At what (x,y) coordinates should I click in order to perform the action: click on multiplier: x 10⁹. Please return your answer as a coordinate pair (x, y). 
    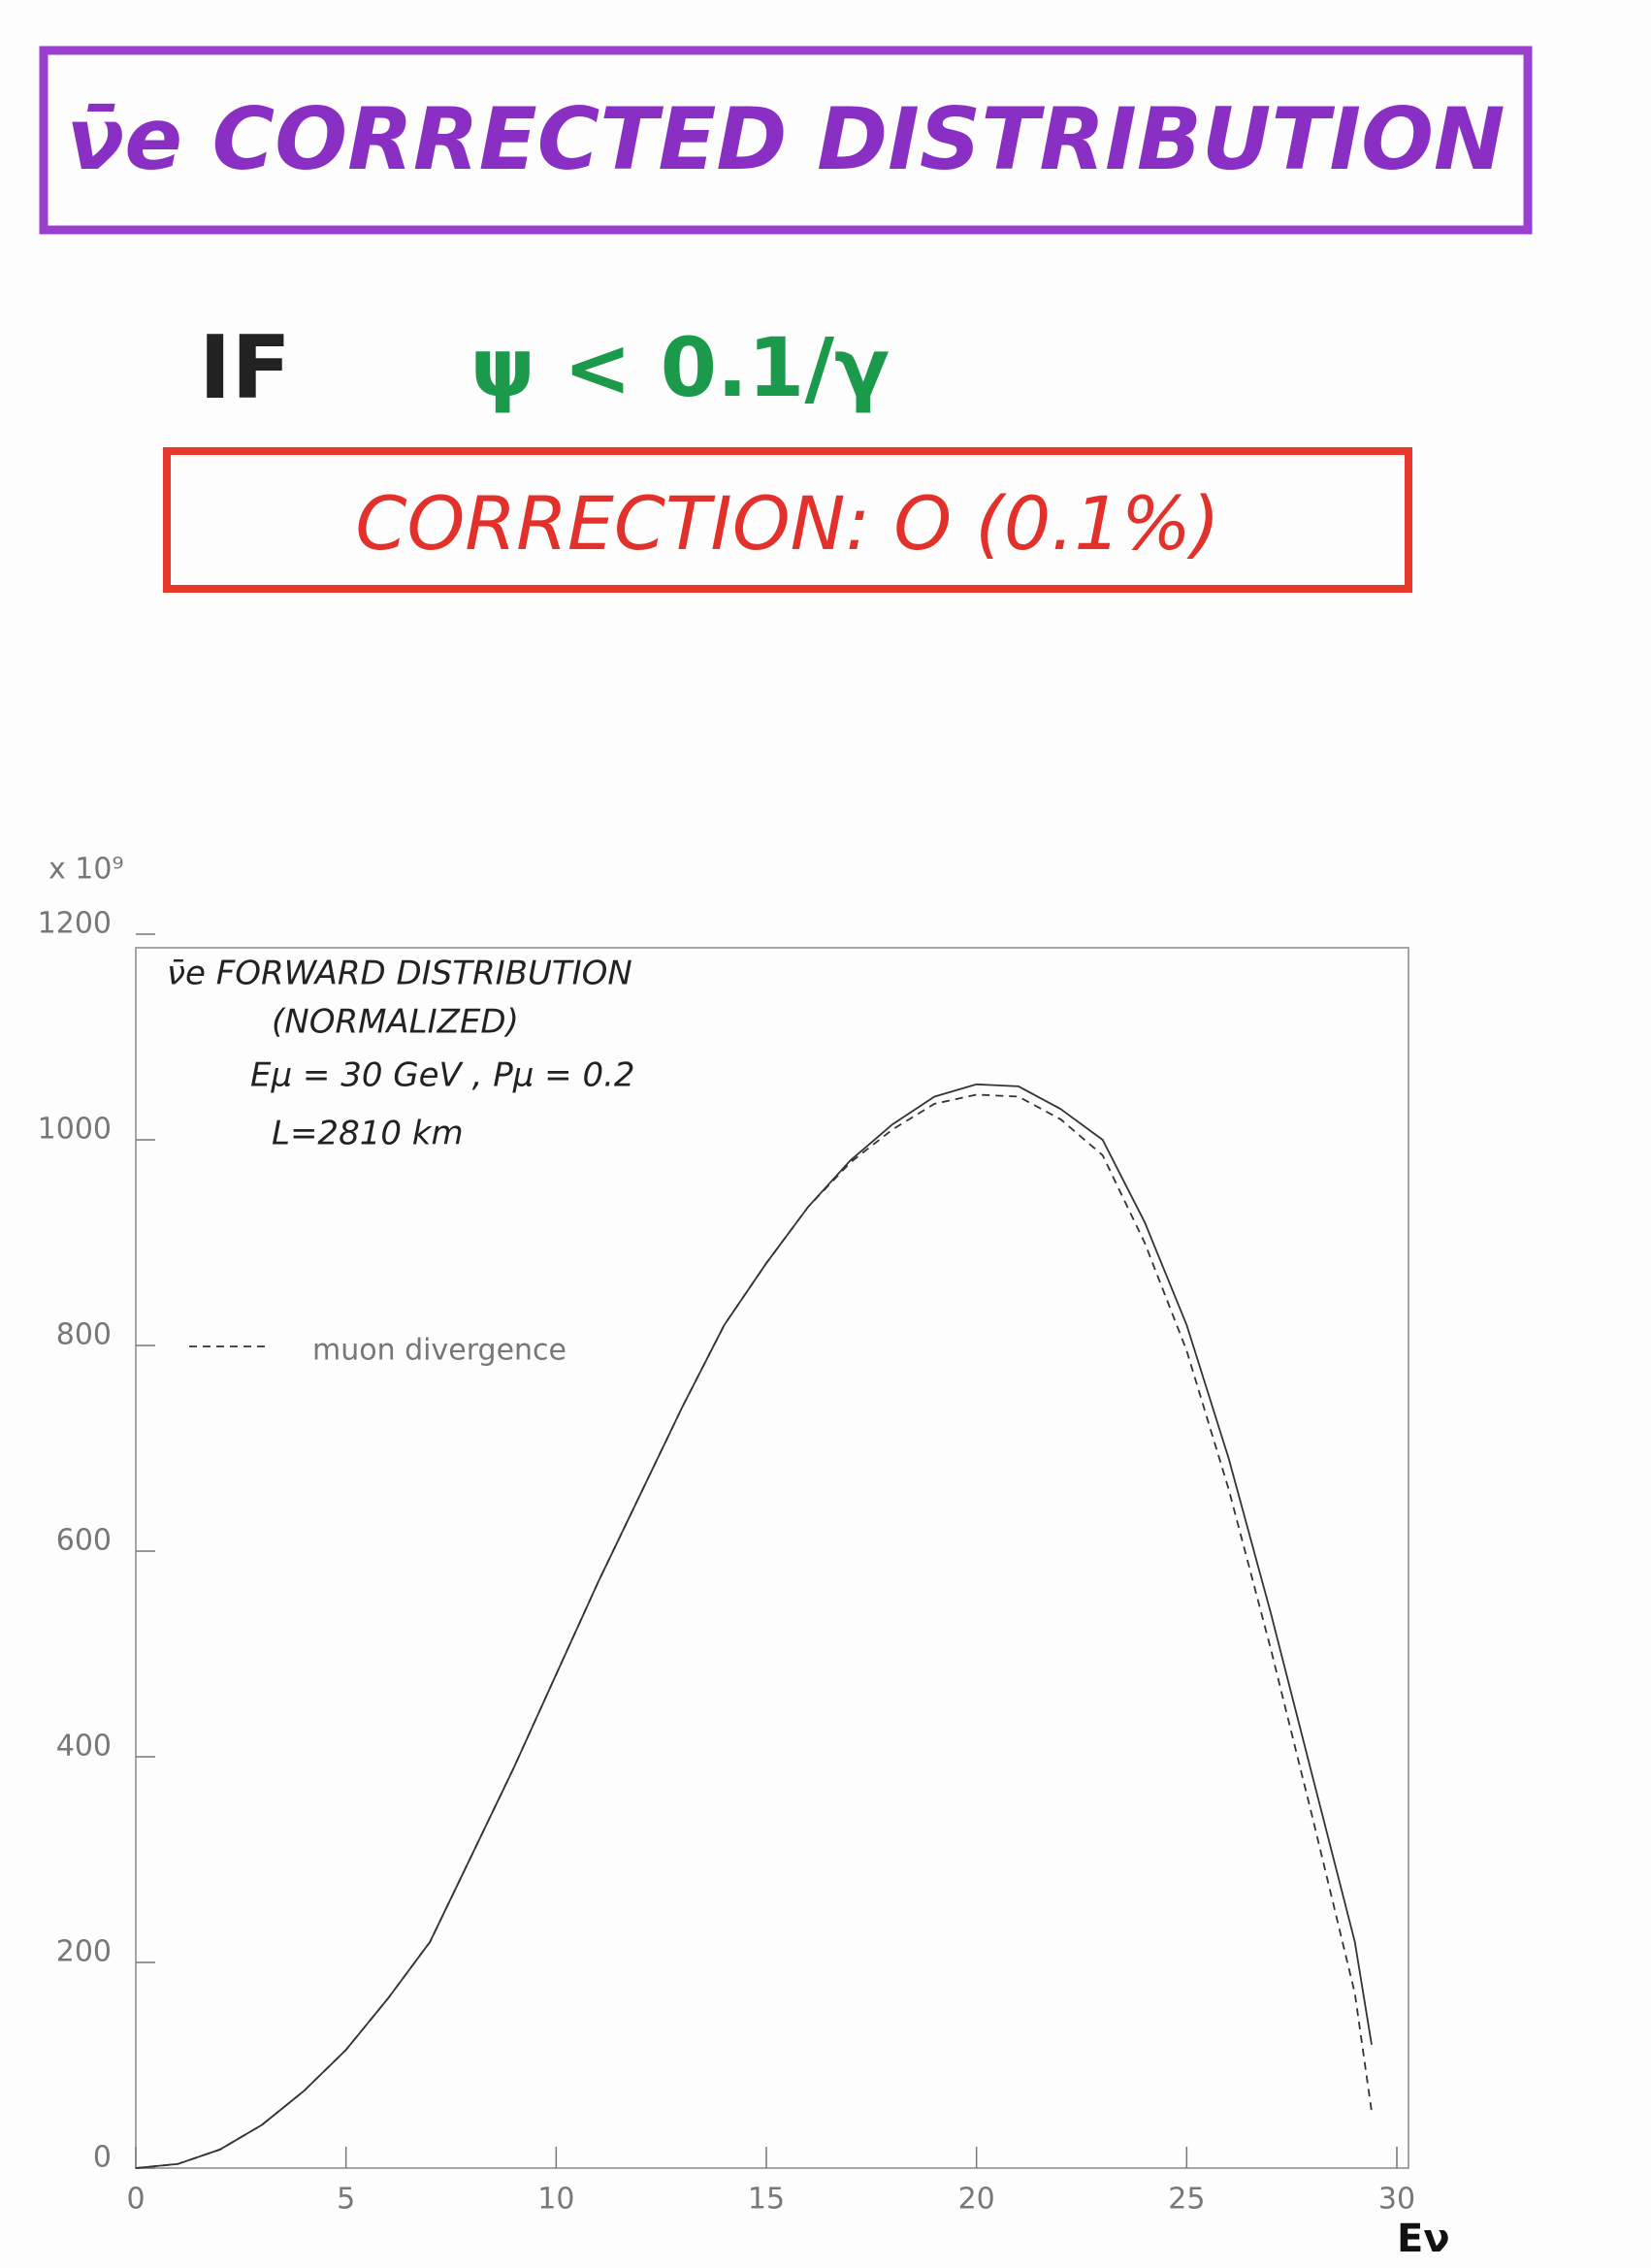
    Looking at the image, I should click on (87, 870).